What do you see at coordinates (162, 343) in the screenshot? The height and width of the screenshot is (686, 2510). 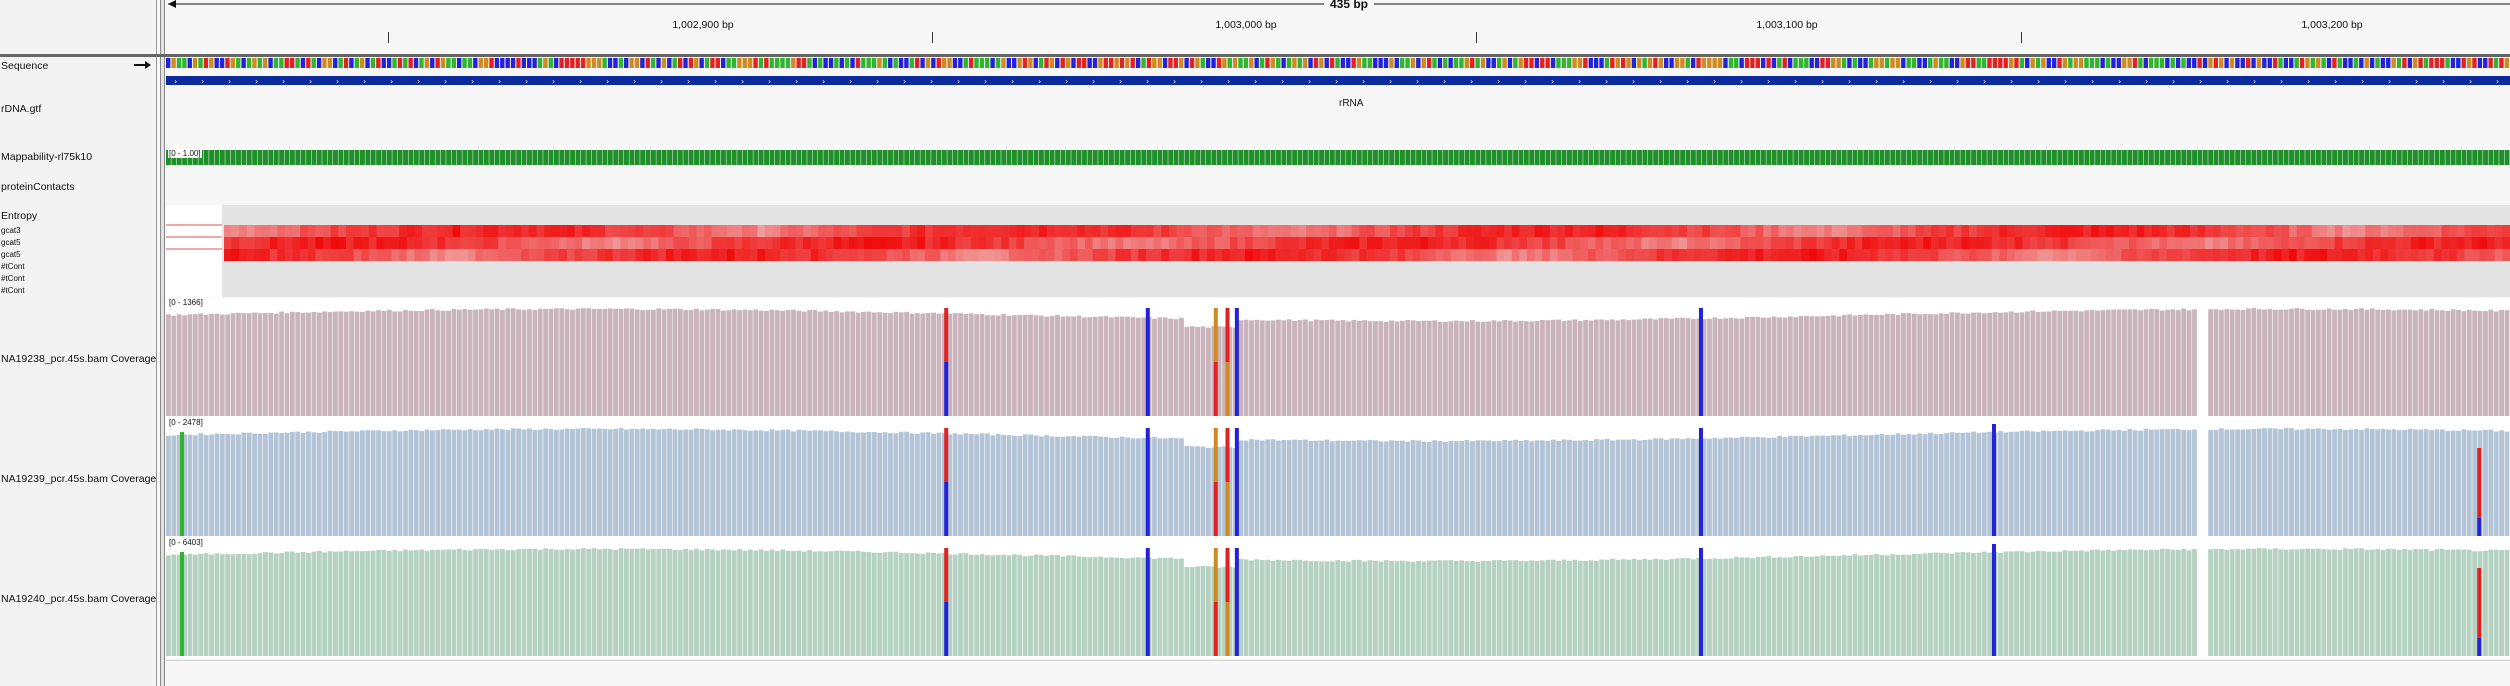 I see `panel-divider` at bounding box center [162, 343].